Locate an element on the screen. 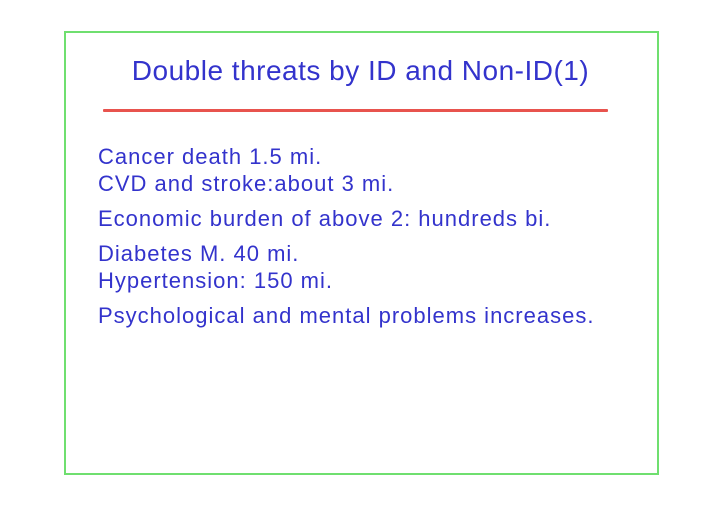  paragraph-economic-burden: Economic burden of above 2: hundreds bi. is located at coordinates (368, 218).